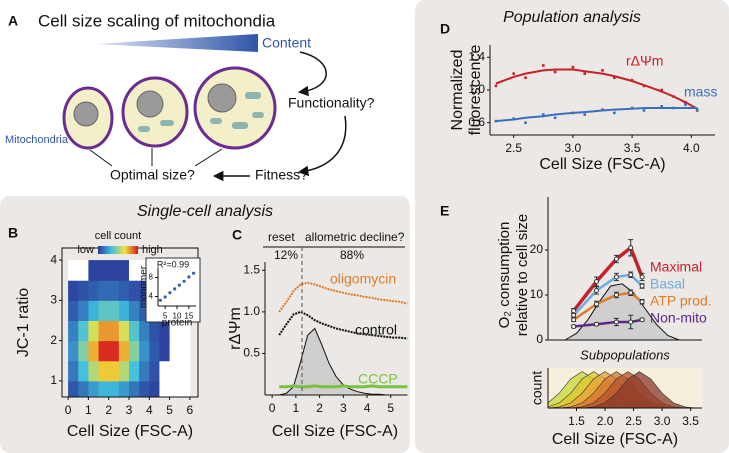 This screenshot has height=453, width=729. What do you see at coordinates (272, 408) in the screenshot?
I see `x-tick-label: 0` at bounding box center [272, 408].